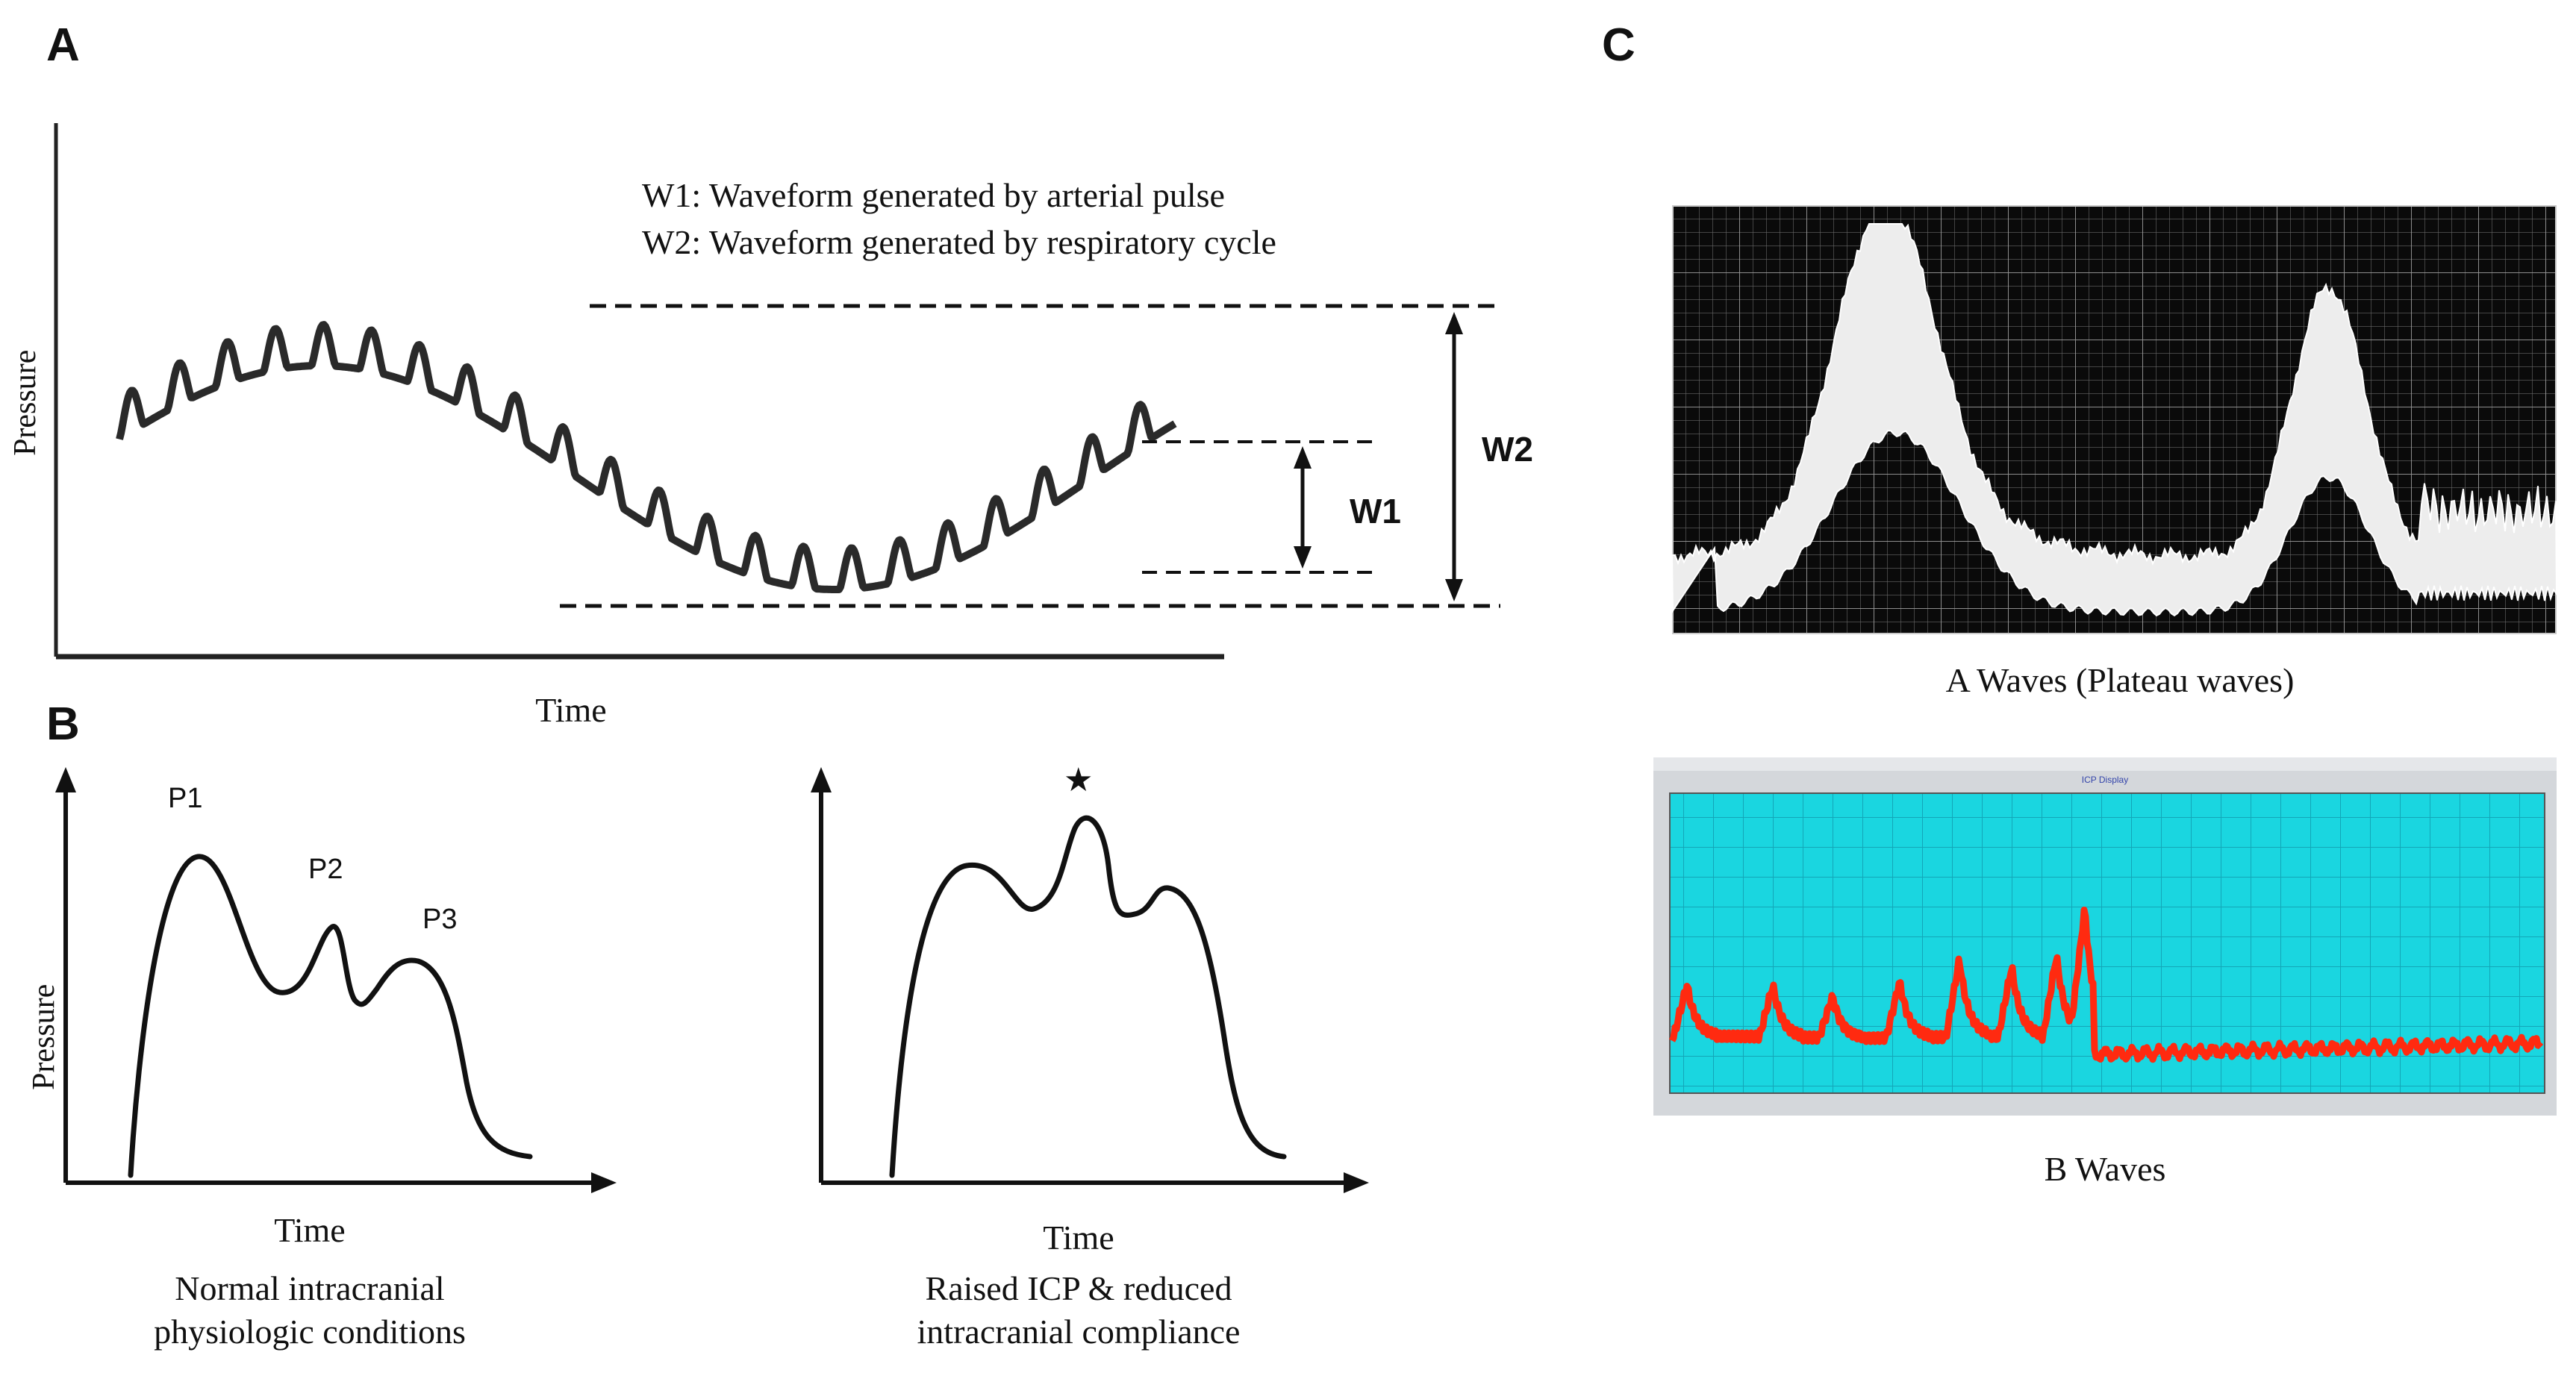 The image size is (2576, 1373). What do you see at coordinates (1078, 1238) in the screenshot?
I see `panel-b-right-xlabel: Time` at bounding box center [1078, 1238].